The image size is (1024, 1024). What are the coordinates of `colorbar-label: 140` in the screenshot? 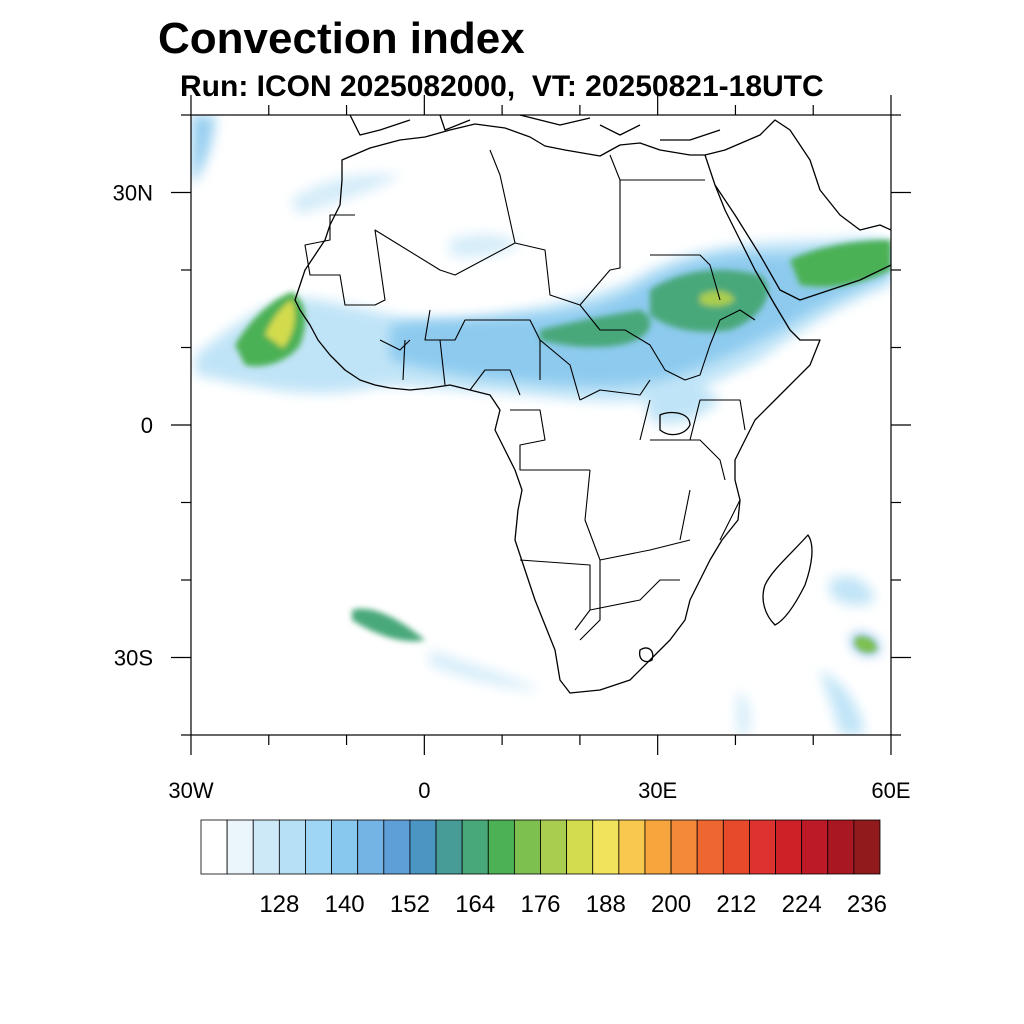 It's located at (345, 904).